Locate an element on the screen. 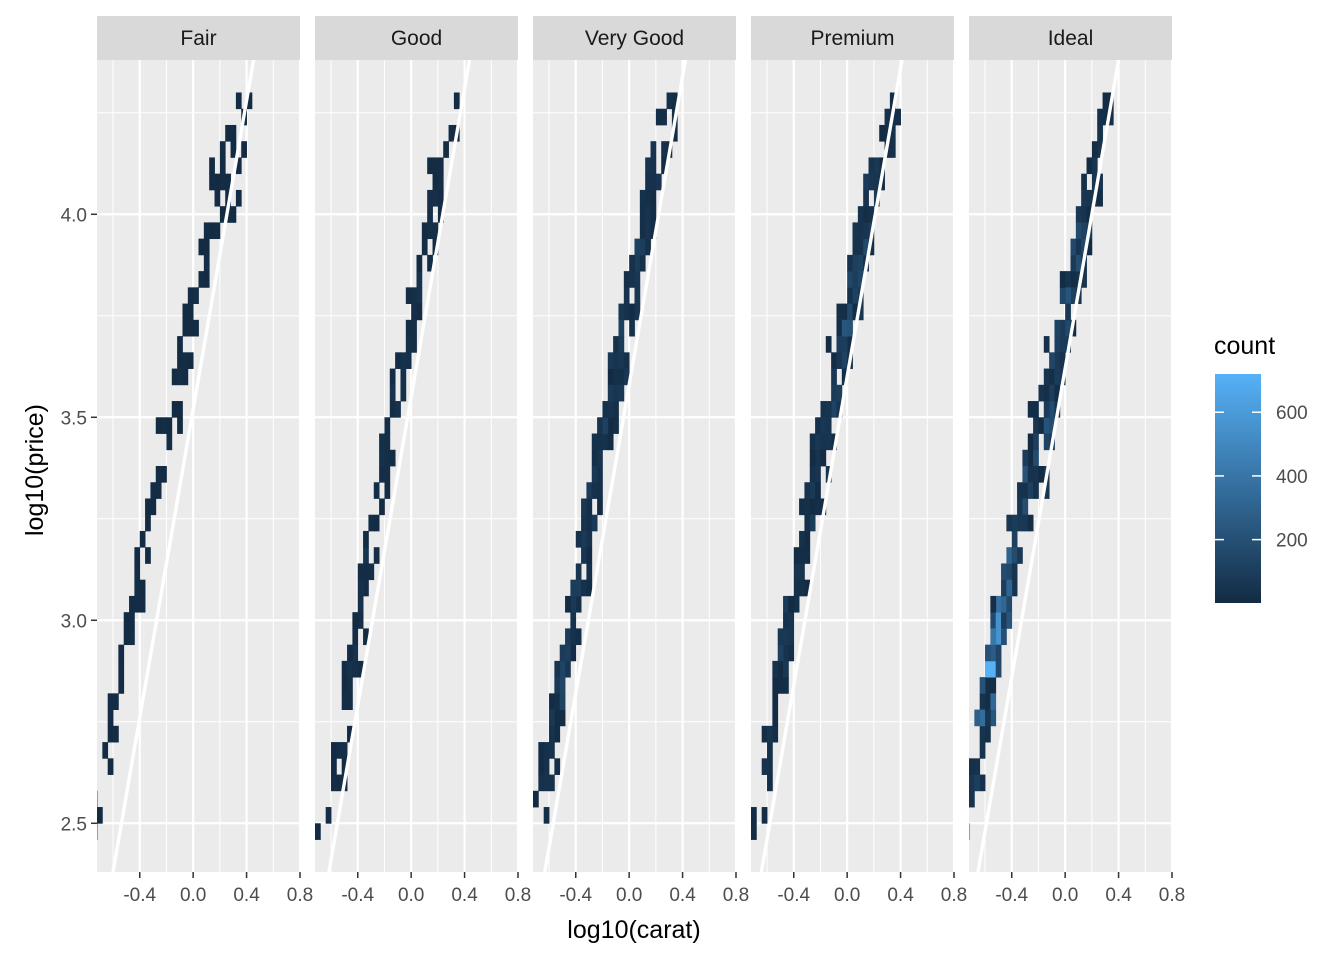  x-axis-title: log10(carat) is located at coordinates (633, 930).